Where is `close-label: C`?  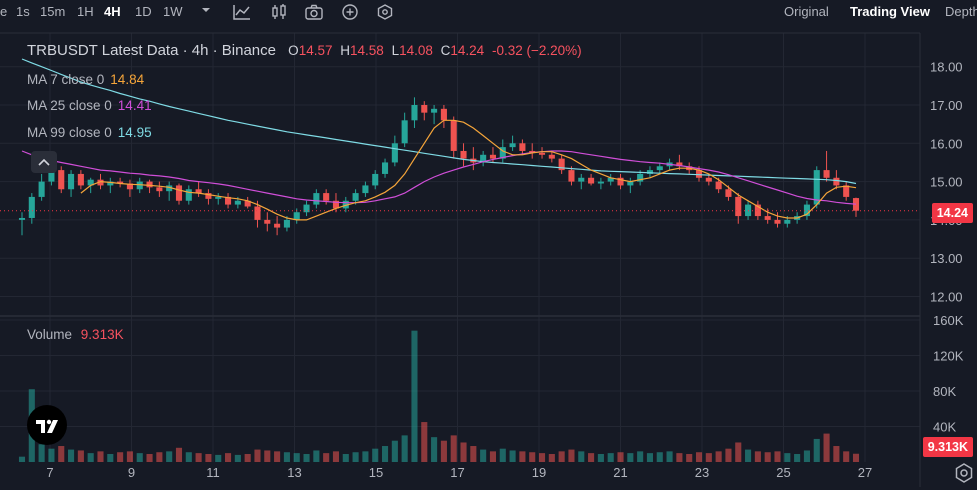
close-label: C is located at coordinates (445, 50).